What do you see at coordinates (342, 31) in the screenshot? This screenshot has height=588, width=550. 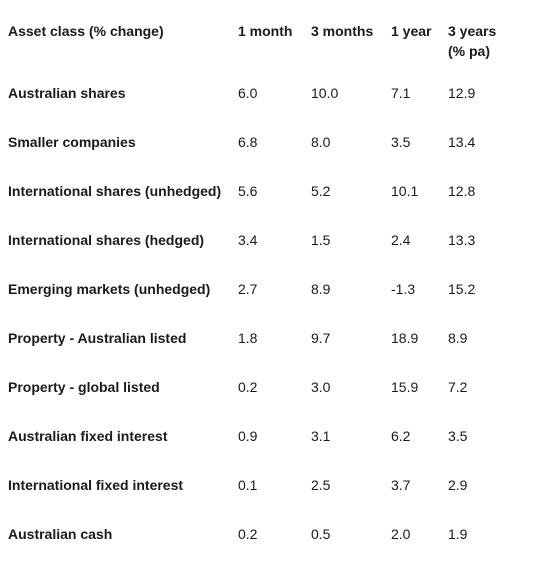 I see `header-3-months: 3 months` at bounding box center [342, 31].